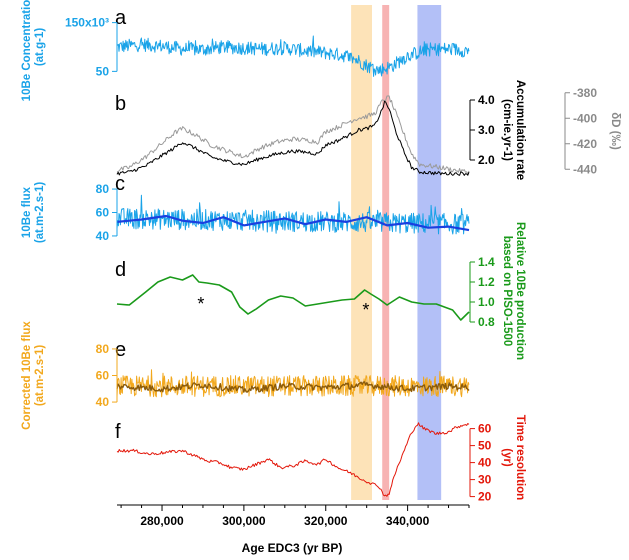 This screenshot has width=629, height=560. Describe the element at coordinates (485, 463) in the screenshot. I see `panel-f-tick-label: 40` at that location.